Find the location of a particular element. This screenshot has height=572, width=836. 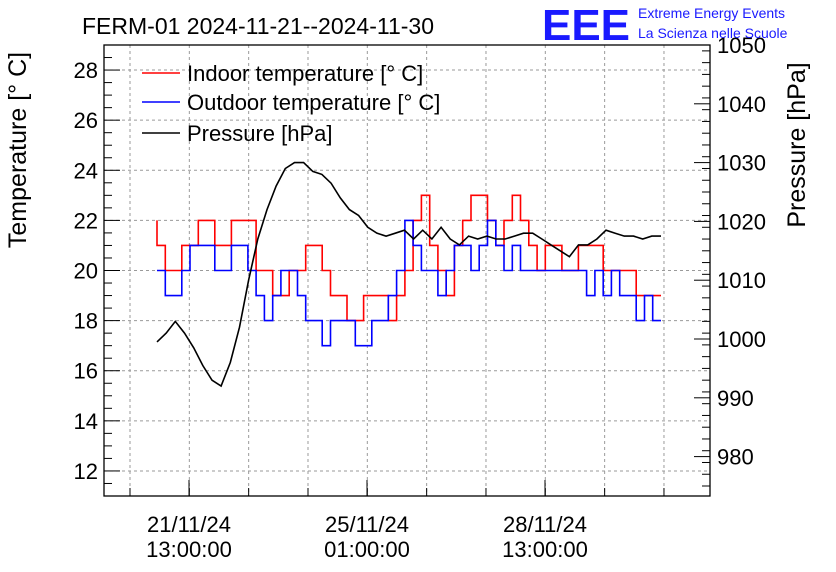

x-tick-date-label: 28/11/24 is located at coordinates (545, 524).